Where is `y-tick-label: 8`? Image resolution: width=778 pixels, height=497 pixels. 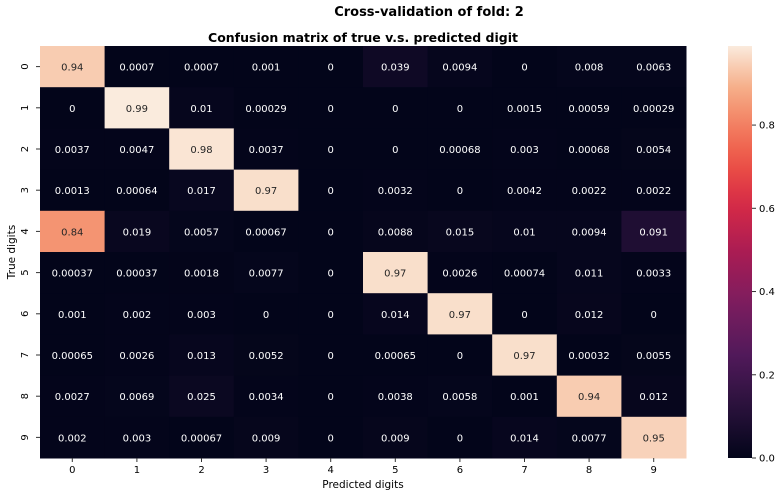
y-tick-label: 8 is located at coordinates (25, 396).